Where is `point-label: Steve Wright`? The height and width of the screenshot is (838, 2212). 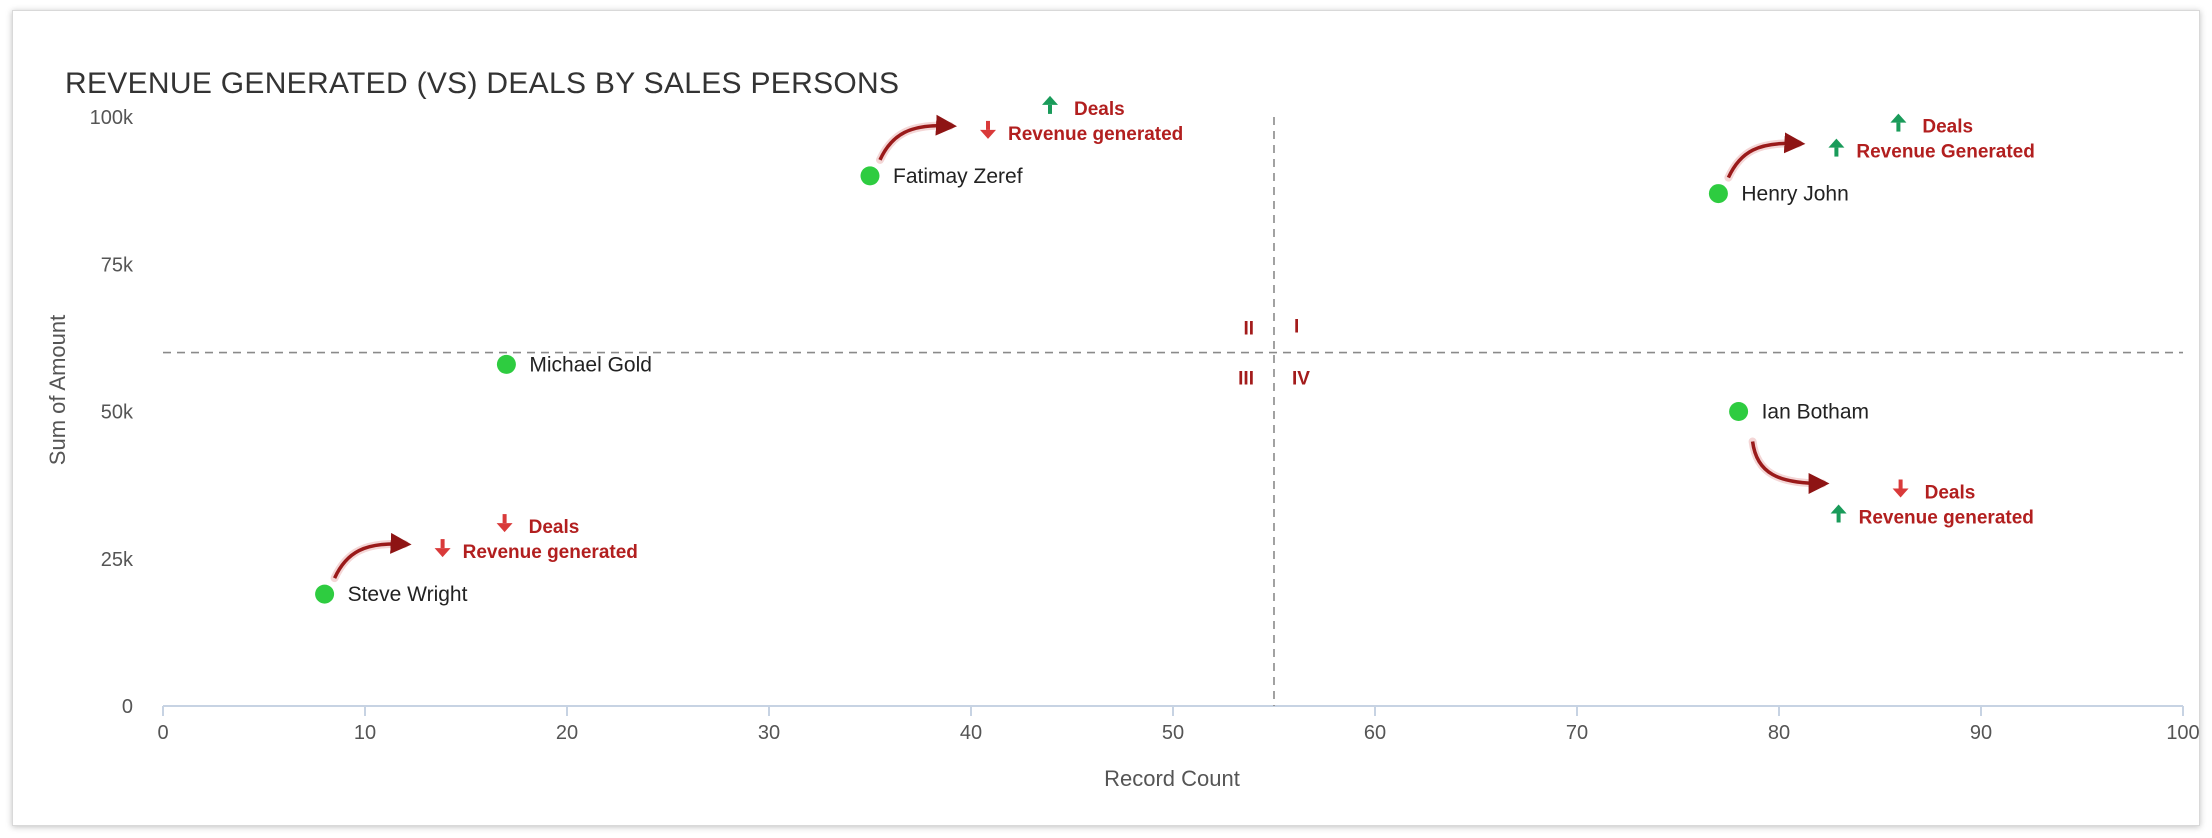 point-label: Steve Wright is located at coordinates (408, 594).